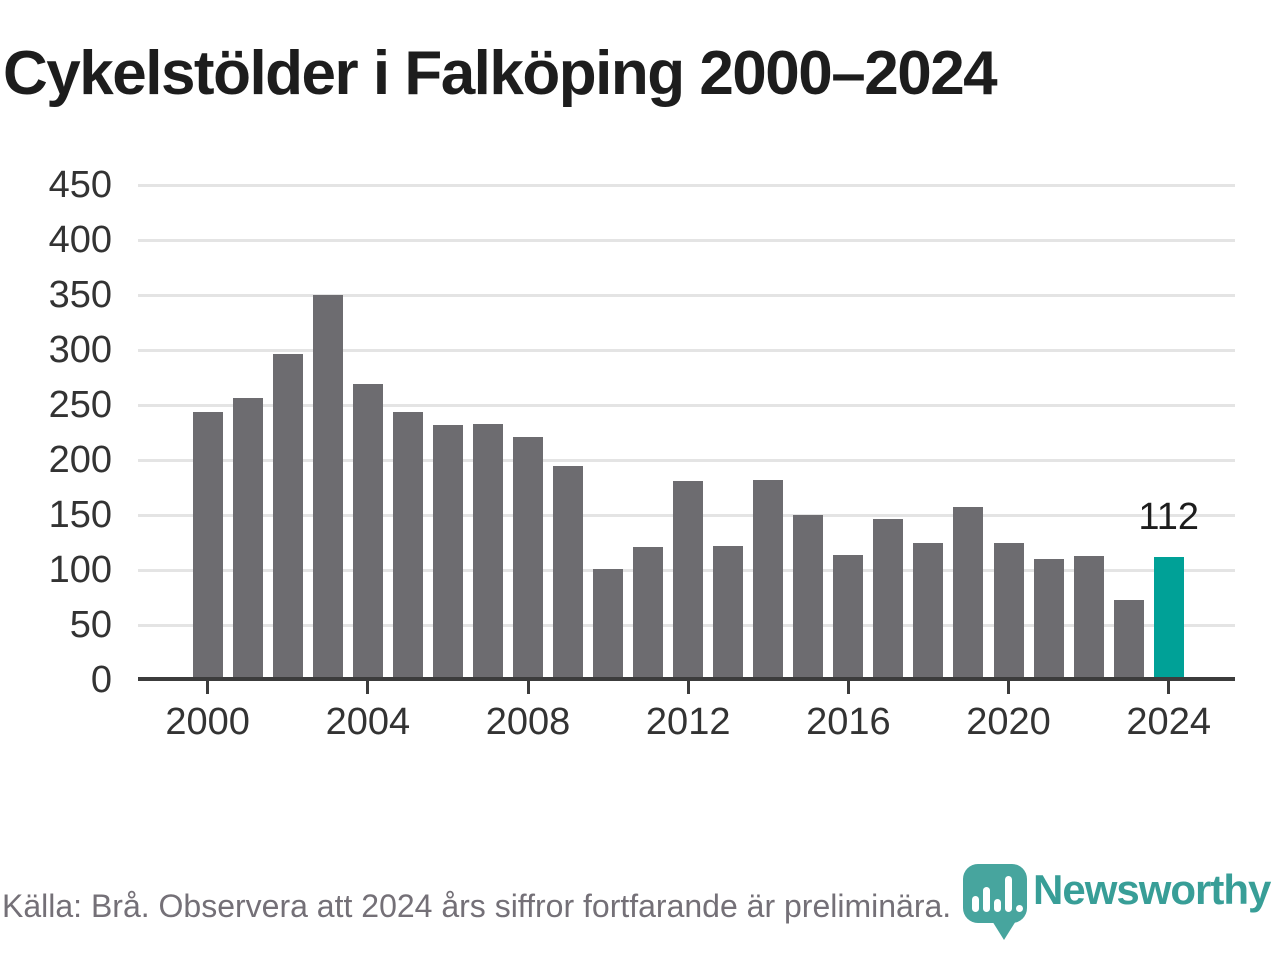 The image size is (1280, 960). I want to click on x-tick-2024, so click(1169, 687).